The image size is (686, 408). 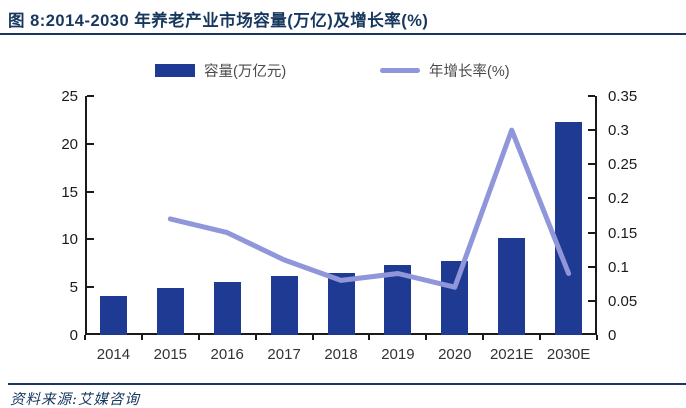 I want to click on right-axis-label-0.15: 0.15, so click(x=623, y=233).